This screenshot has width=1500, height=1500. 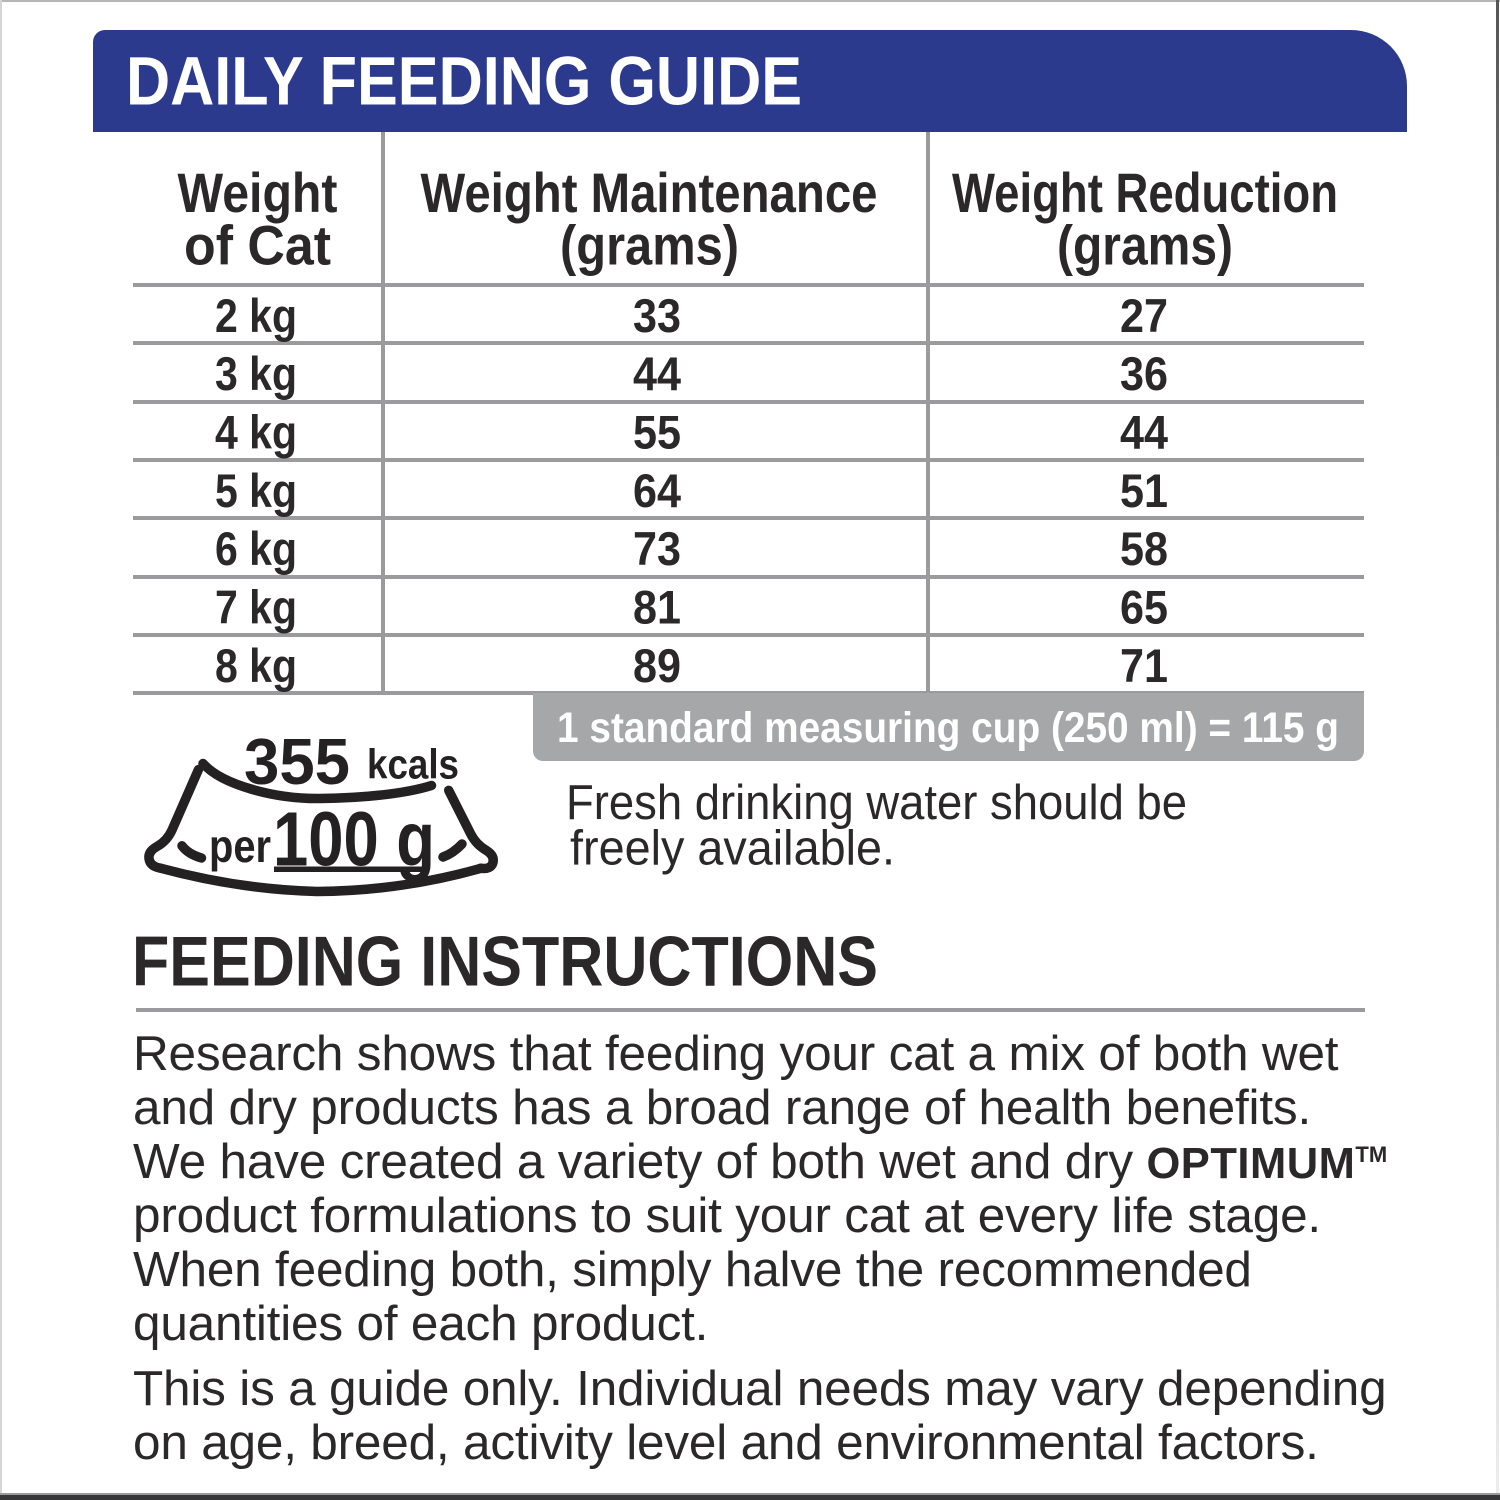 I want to click on svg-text: 81, so click(x=657, y=606).